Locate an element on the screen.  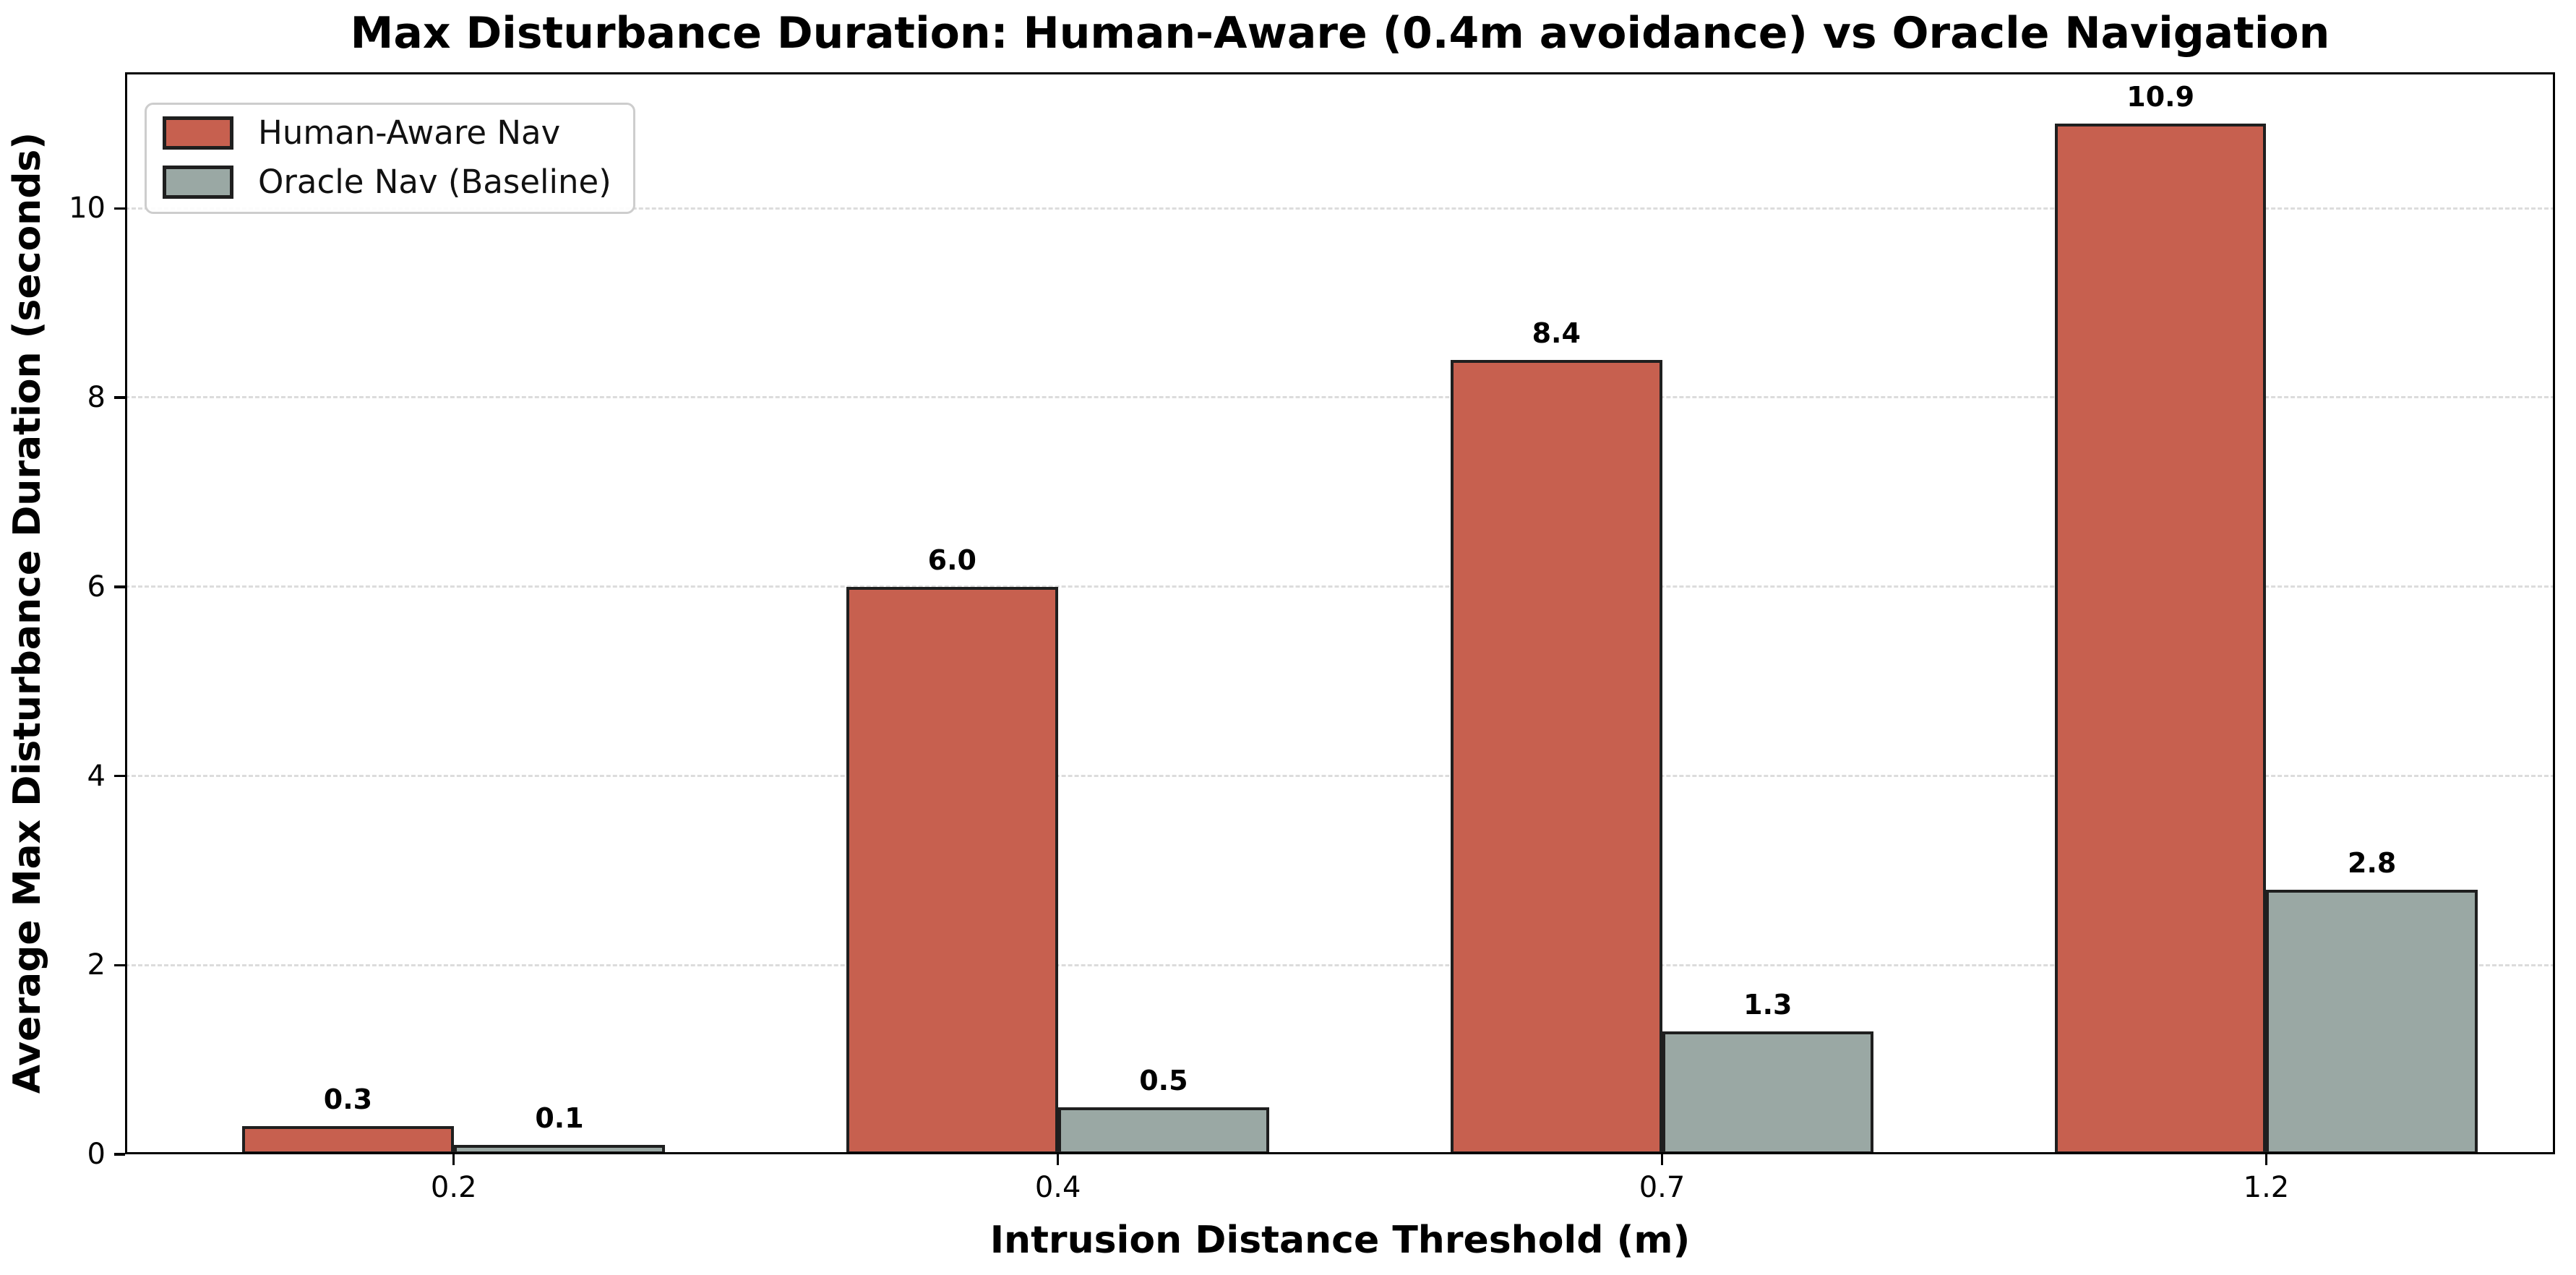
bar-human-aware-nav-1.2 is located at coordinates (2161, 638).